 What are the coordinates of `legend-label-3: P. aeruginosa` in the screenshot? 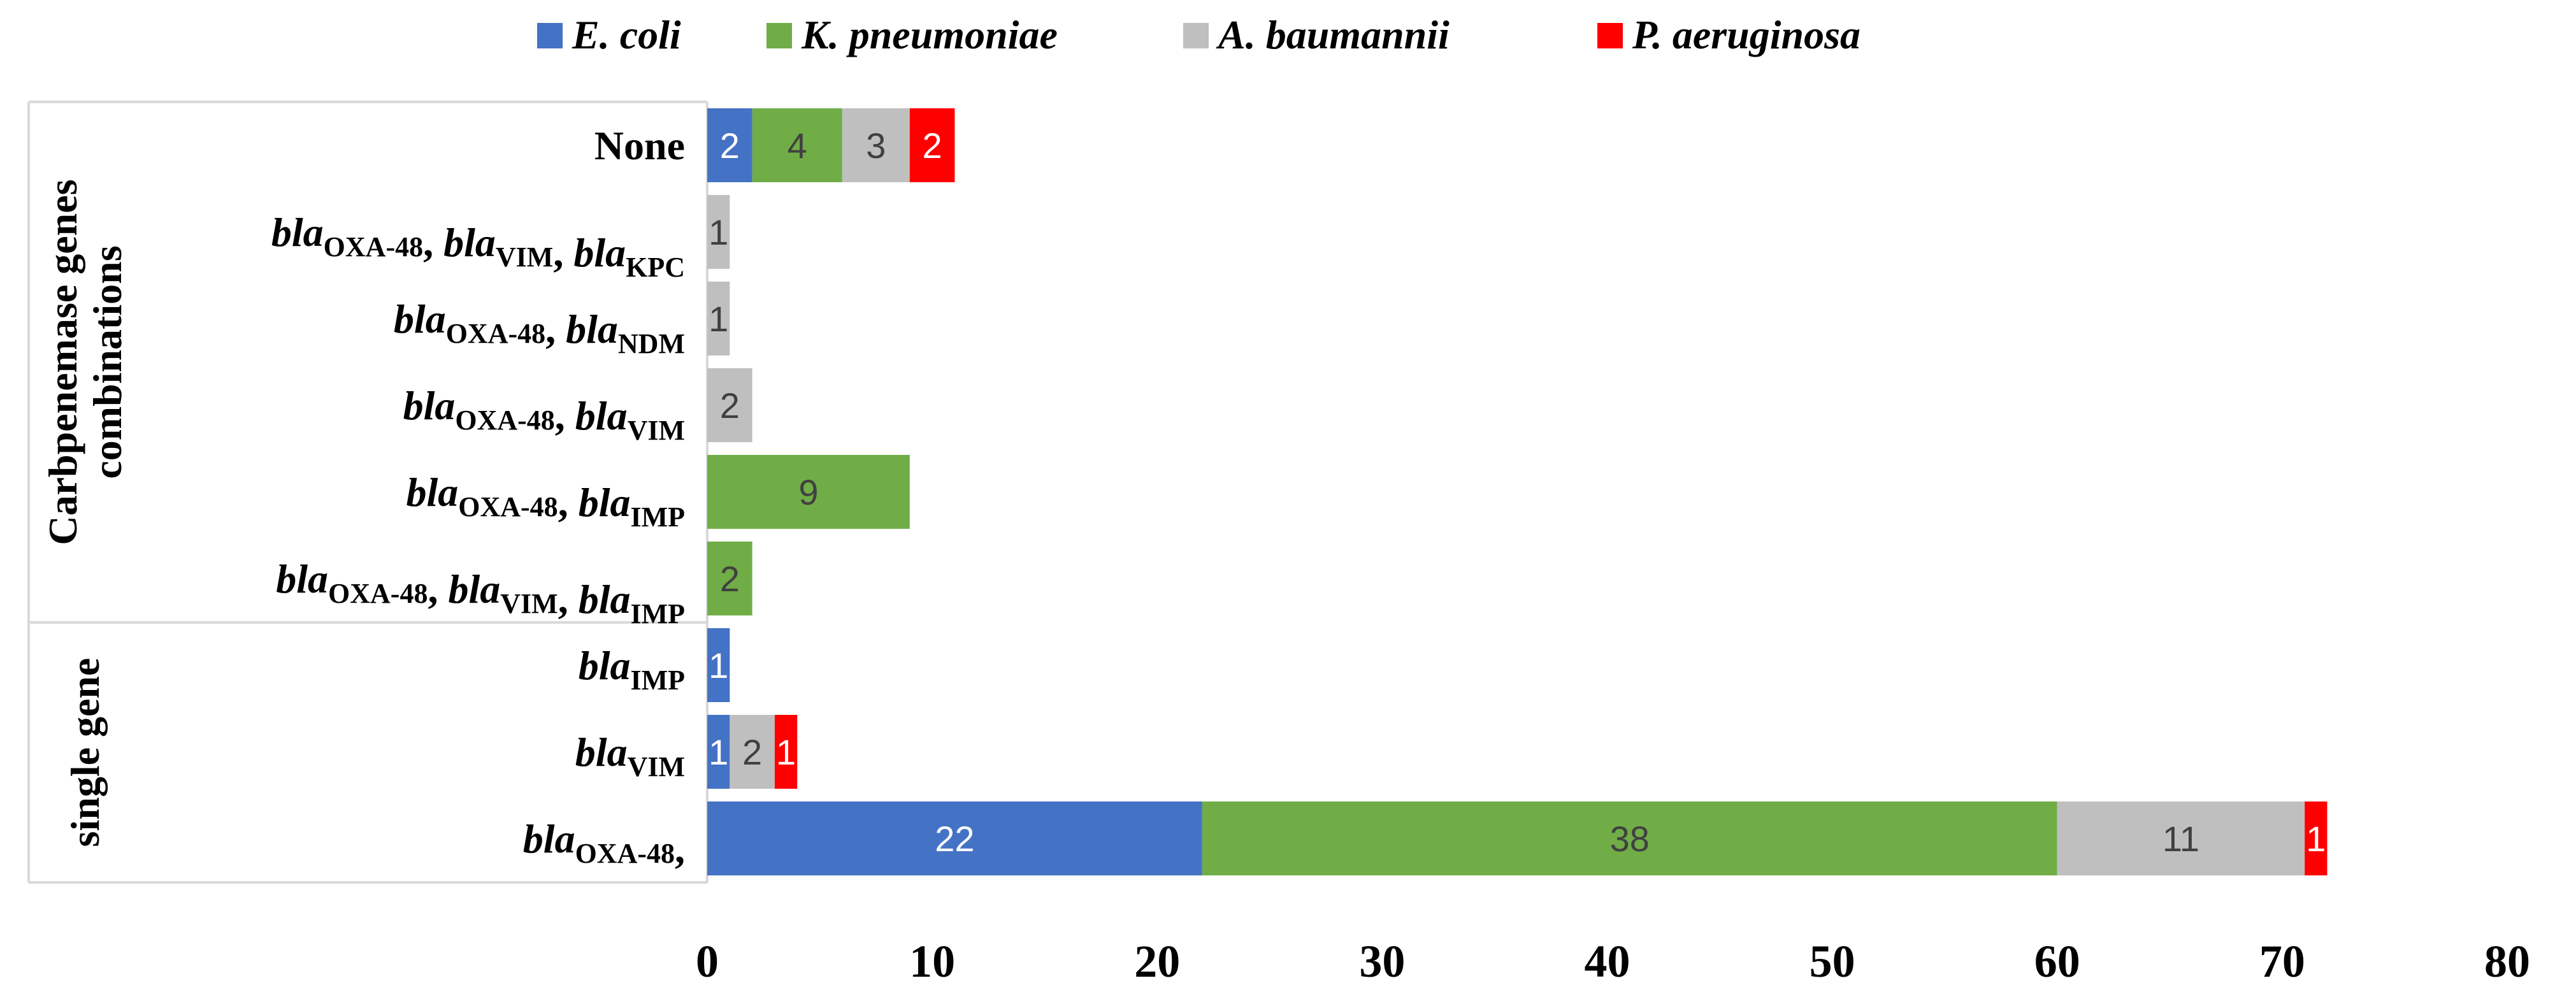 It's located at (1746, 34).